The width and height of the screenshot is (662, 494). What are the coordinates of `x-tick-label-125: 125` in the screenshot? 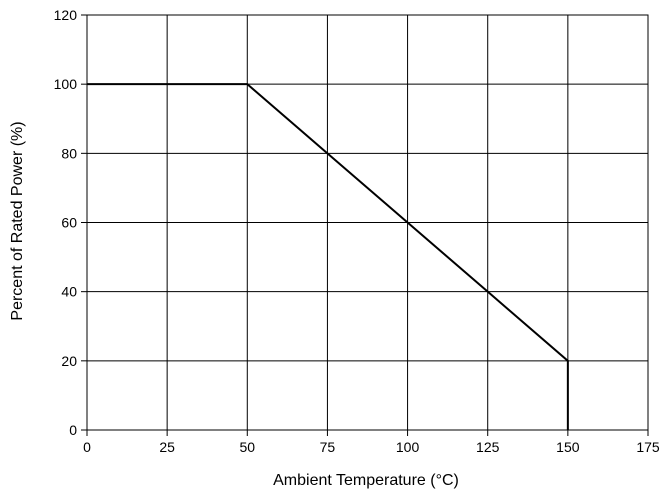 It's located at (488, 447).